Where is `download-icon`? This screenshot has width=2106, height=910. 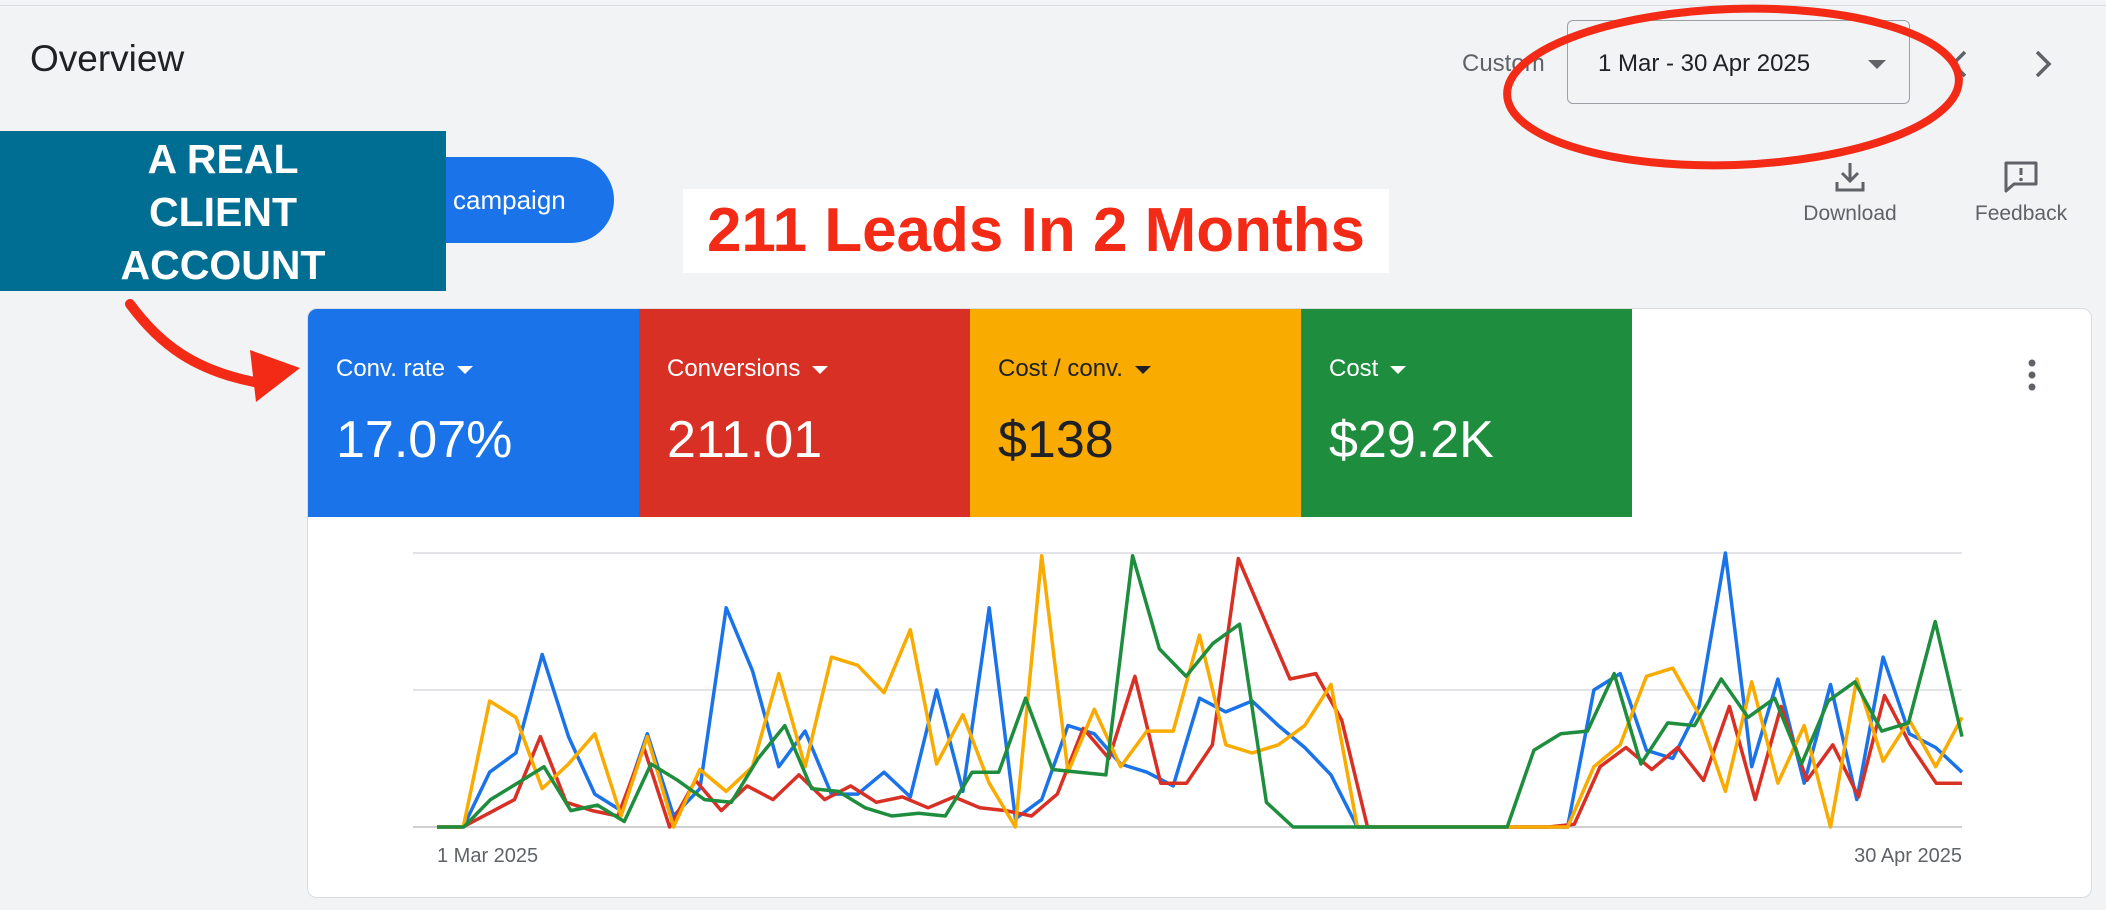 download-icon is located at coordinates (1850, 177).